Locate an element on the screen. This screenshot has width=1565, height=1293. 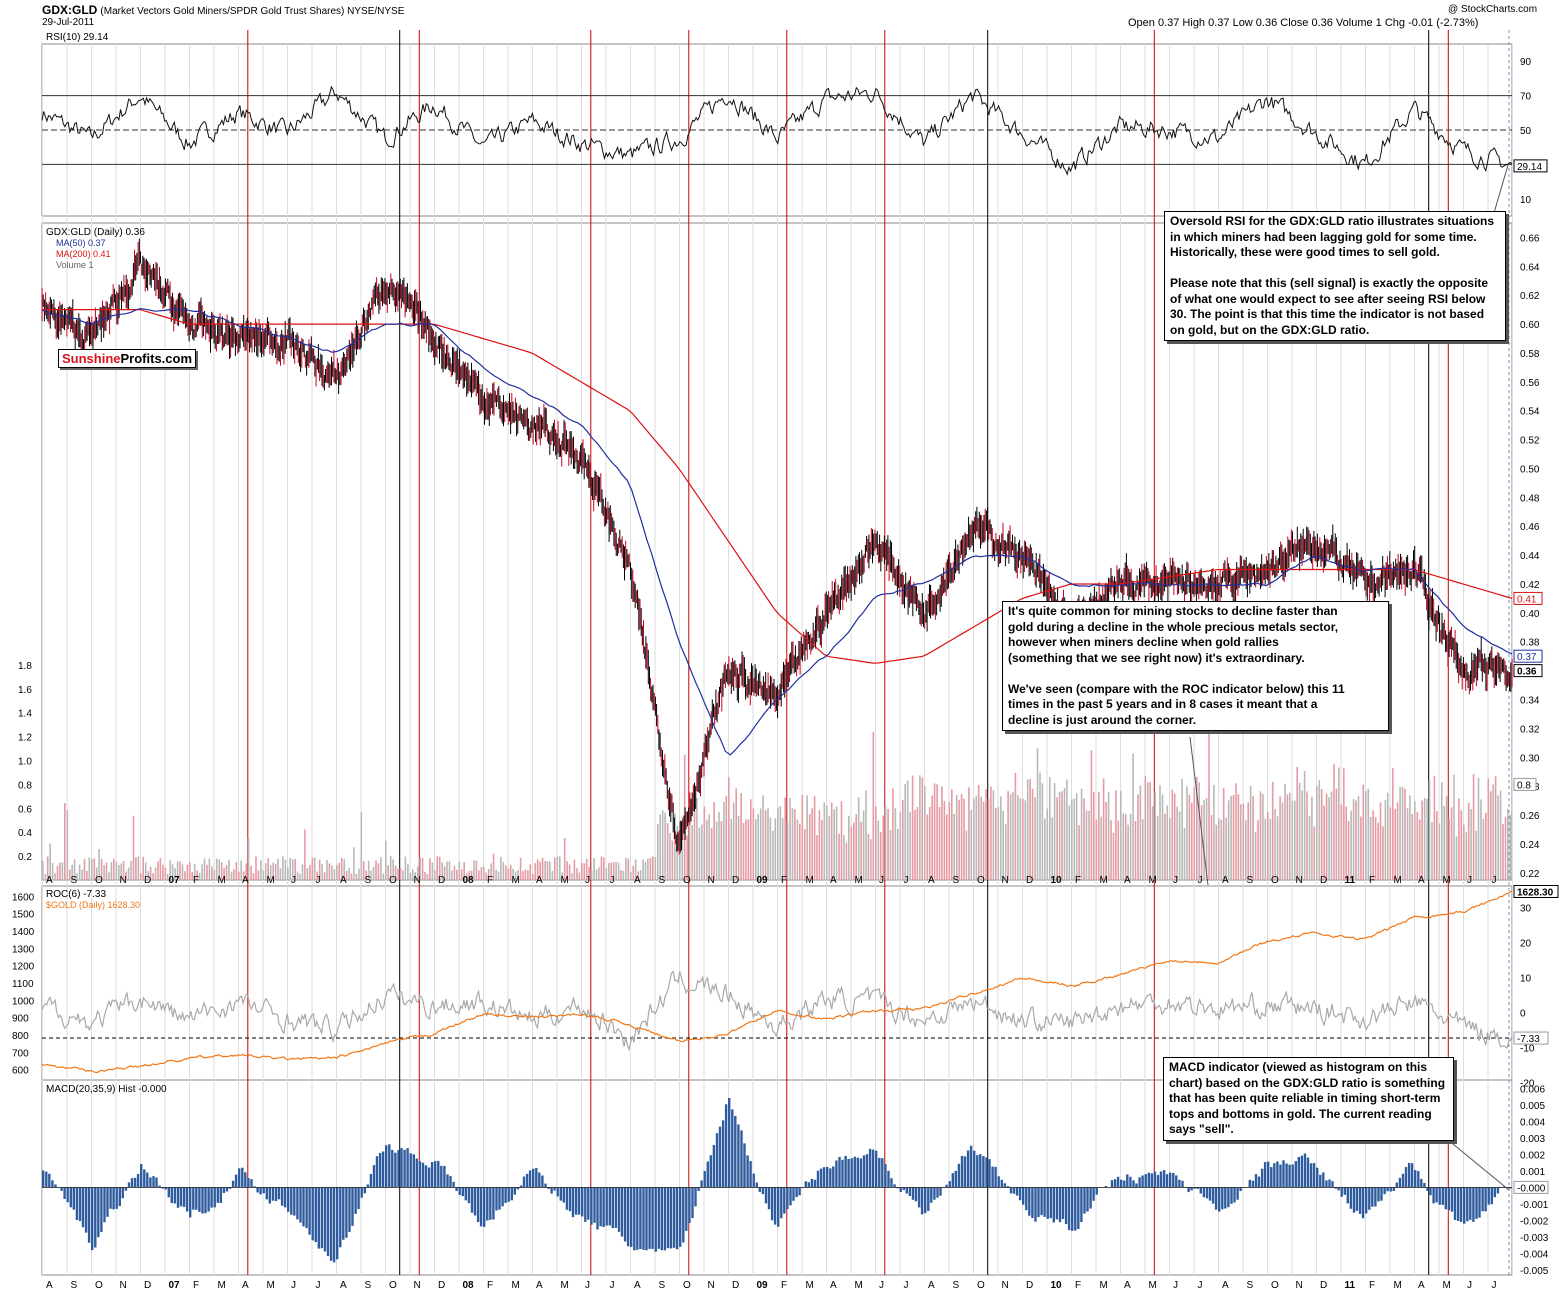
gold-tick-label: 1400 is located at coordinates (23, 932).